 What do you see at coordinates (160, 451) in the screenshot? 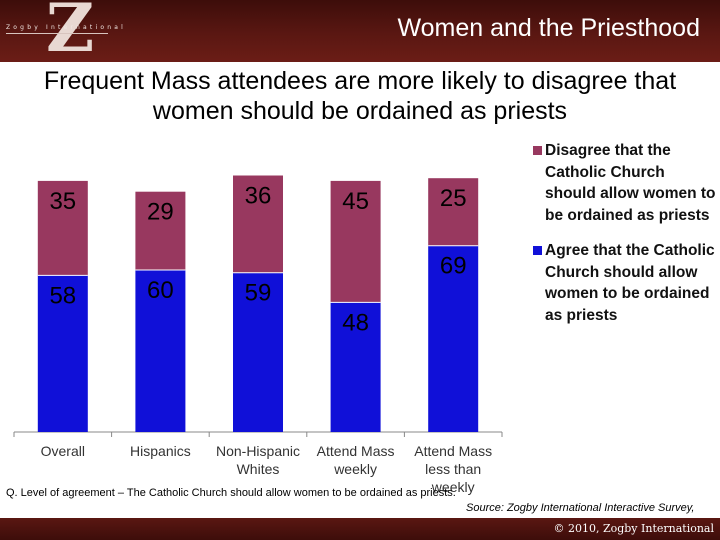
I see `x-tick-label: Hispanics` at bounding box center [160, 451].